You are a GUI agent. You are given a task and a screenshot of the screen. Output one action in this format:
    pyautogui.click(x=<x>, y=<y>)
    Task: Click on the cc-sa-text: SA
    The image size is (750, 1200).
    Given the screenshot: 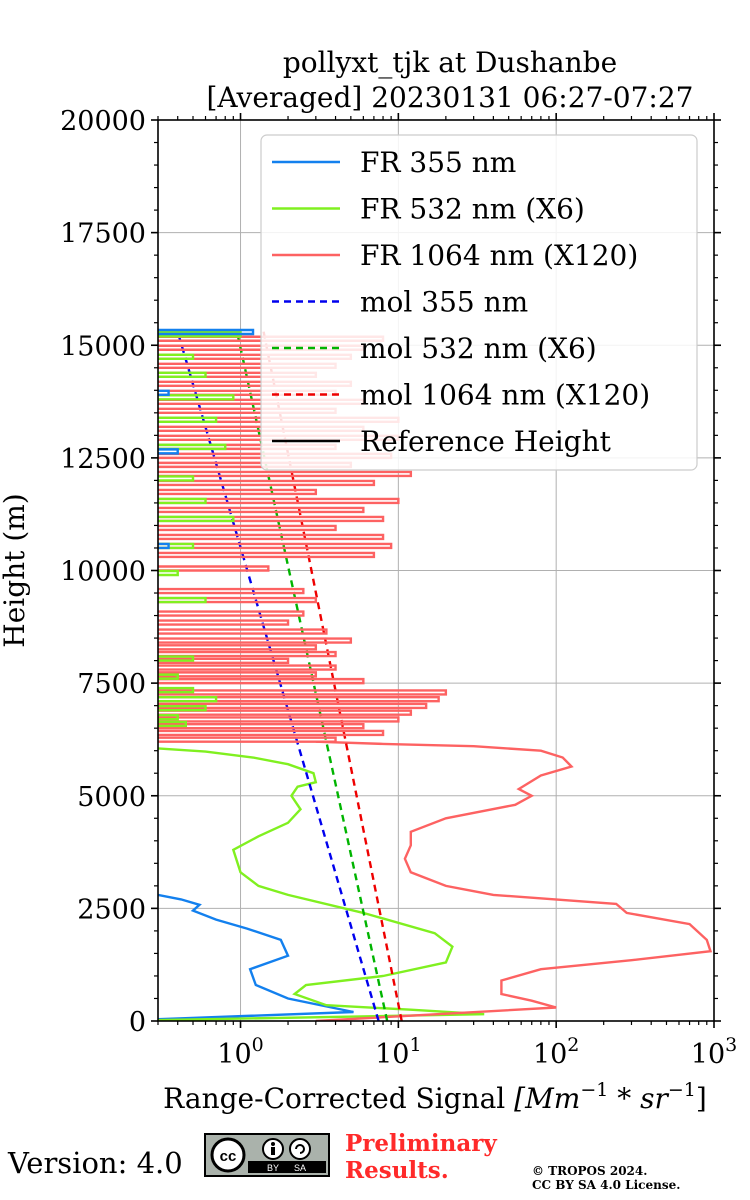 What is the action you would take?
    pyautogui.click(x=300, y=1168)
    